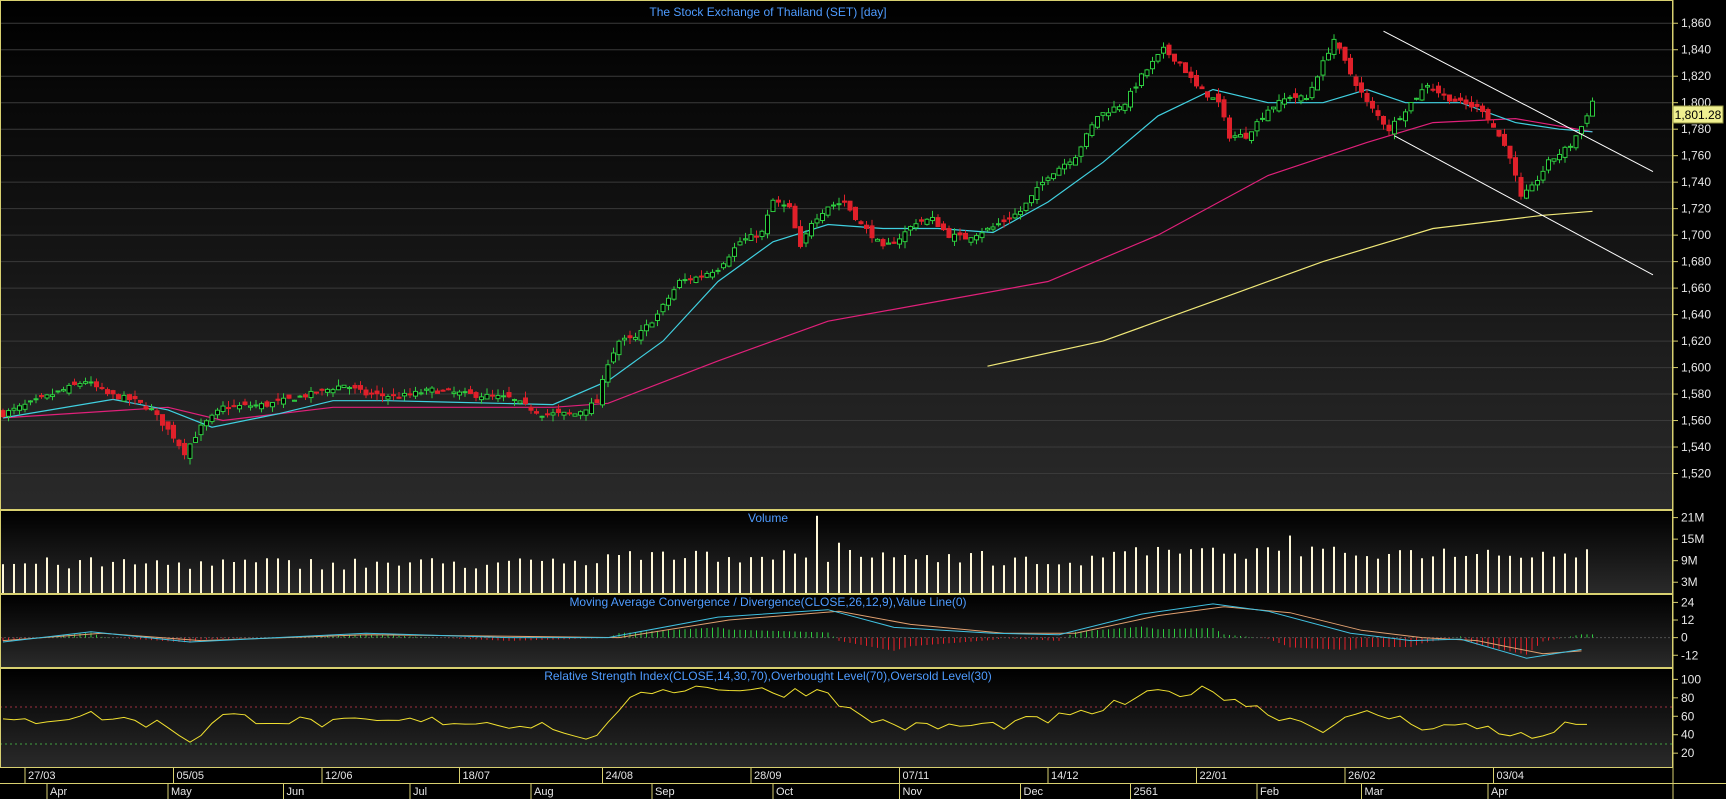  What do you see at coordinates (42, 776) in the screenshot?
I see `date-tick-label: 27/03` at bounding box center [42, 776].